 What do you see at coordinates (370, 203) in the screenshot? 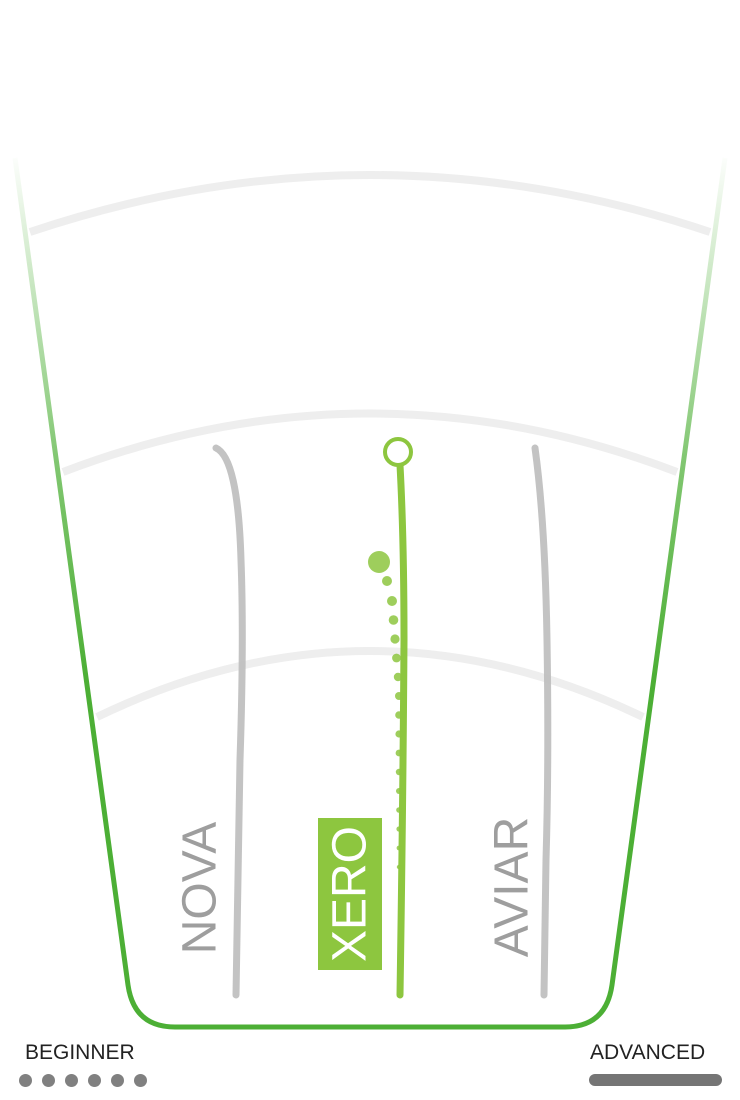
I see `distance-arc-far` at bounding box center [370, 203].